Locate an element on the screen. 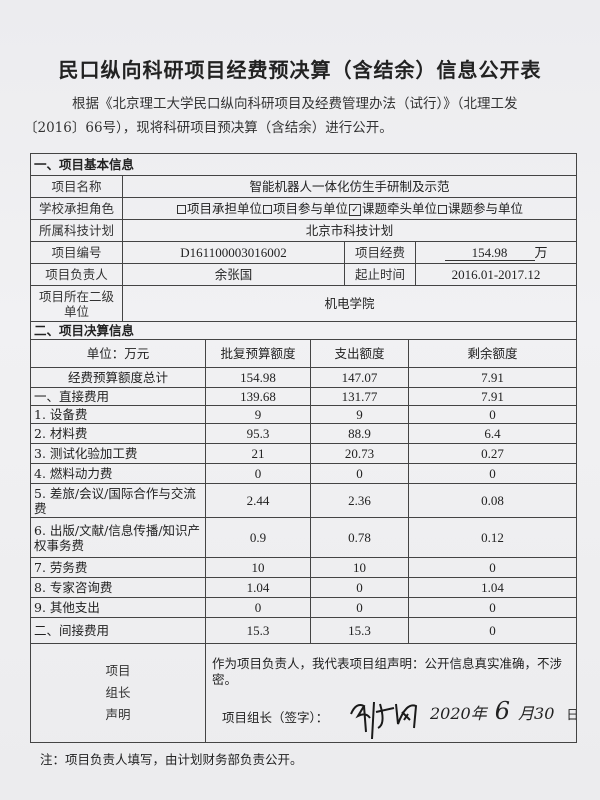 This screenshot has height=800, width=600. header-unit: 单位：万元 is located at coordinates (118, 353).